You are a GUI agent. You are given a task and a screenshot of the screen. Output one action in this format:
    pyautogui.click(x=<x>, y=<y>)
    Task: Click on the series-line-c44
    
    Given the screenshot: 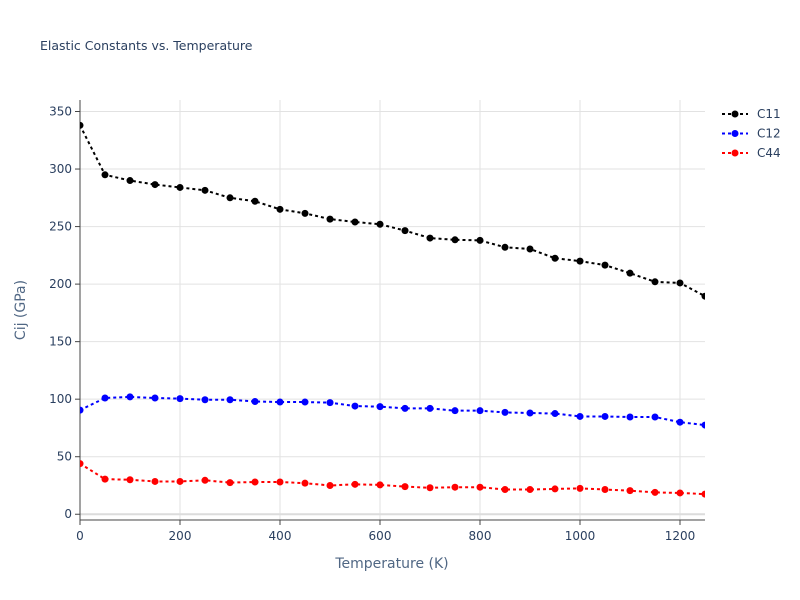 What is the action you would take?
    pyautogui.click(x=392, y=479)
    